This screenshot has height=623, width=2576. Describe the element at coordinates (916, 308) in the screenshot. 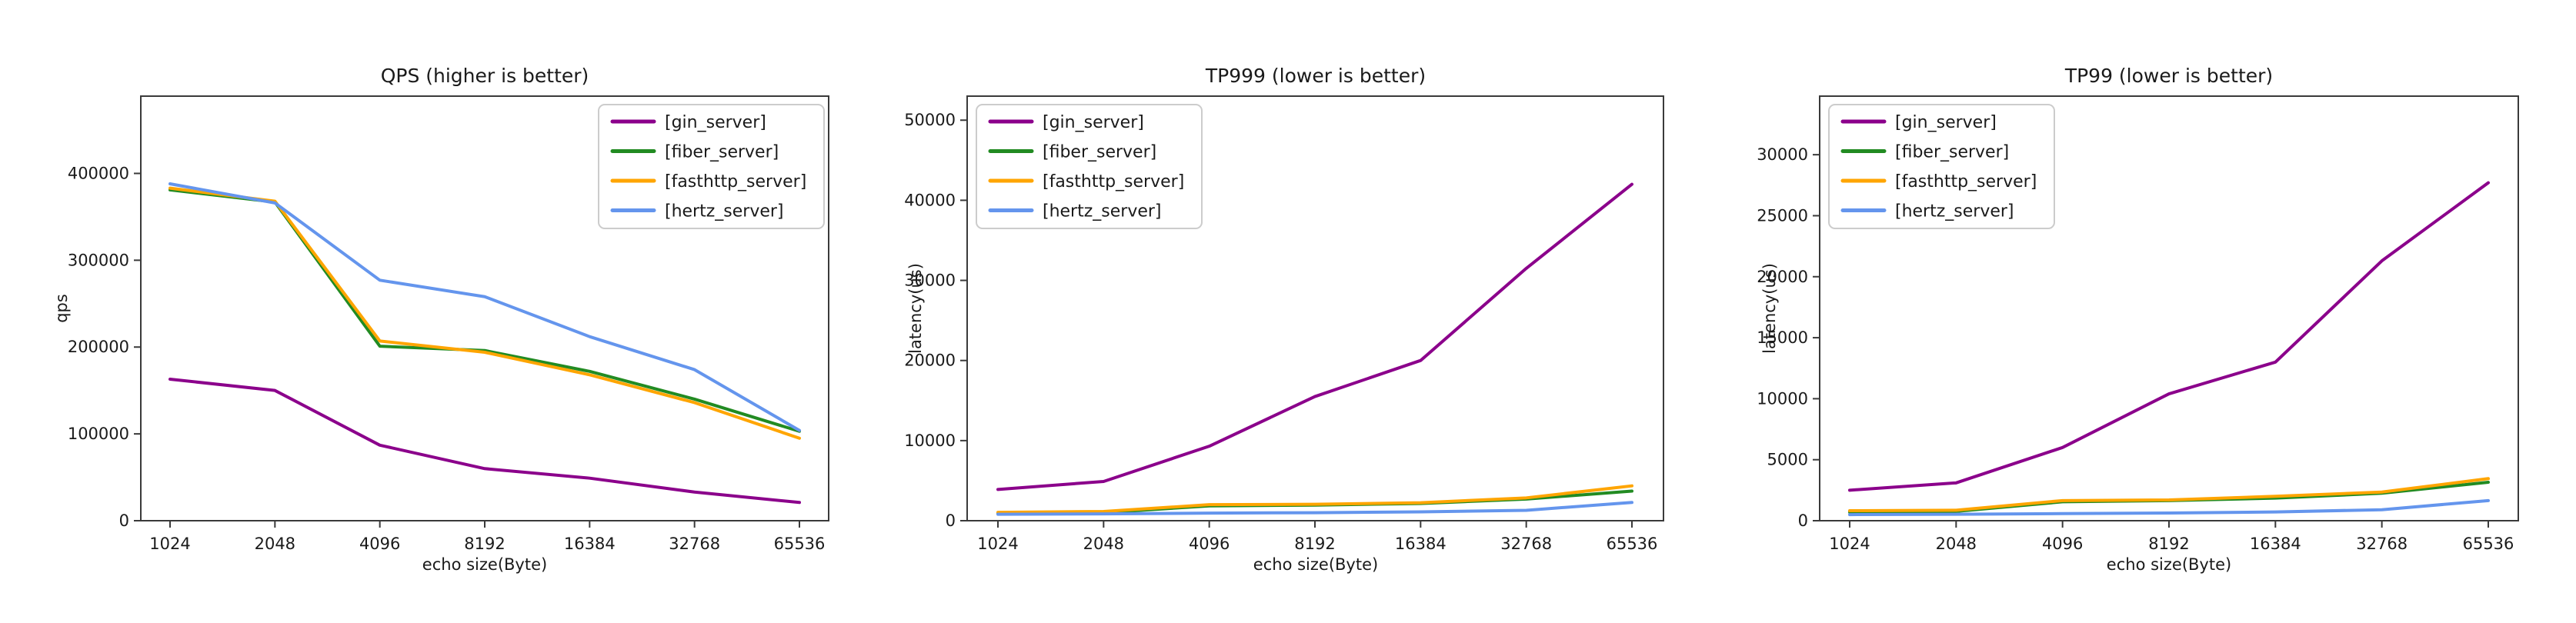

I see `y-axis-label-tp999: latency(us)` at that location.